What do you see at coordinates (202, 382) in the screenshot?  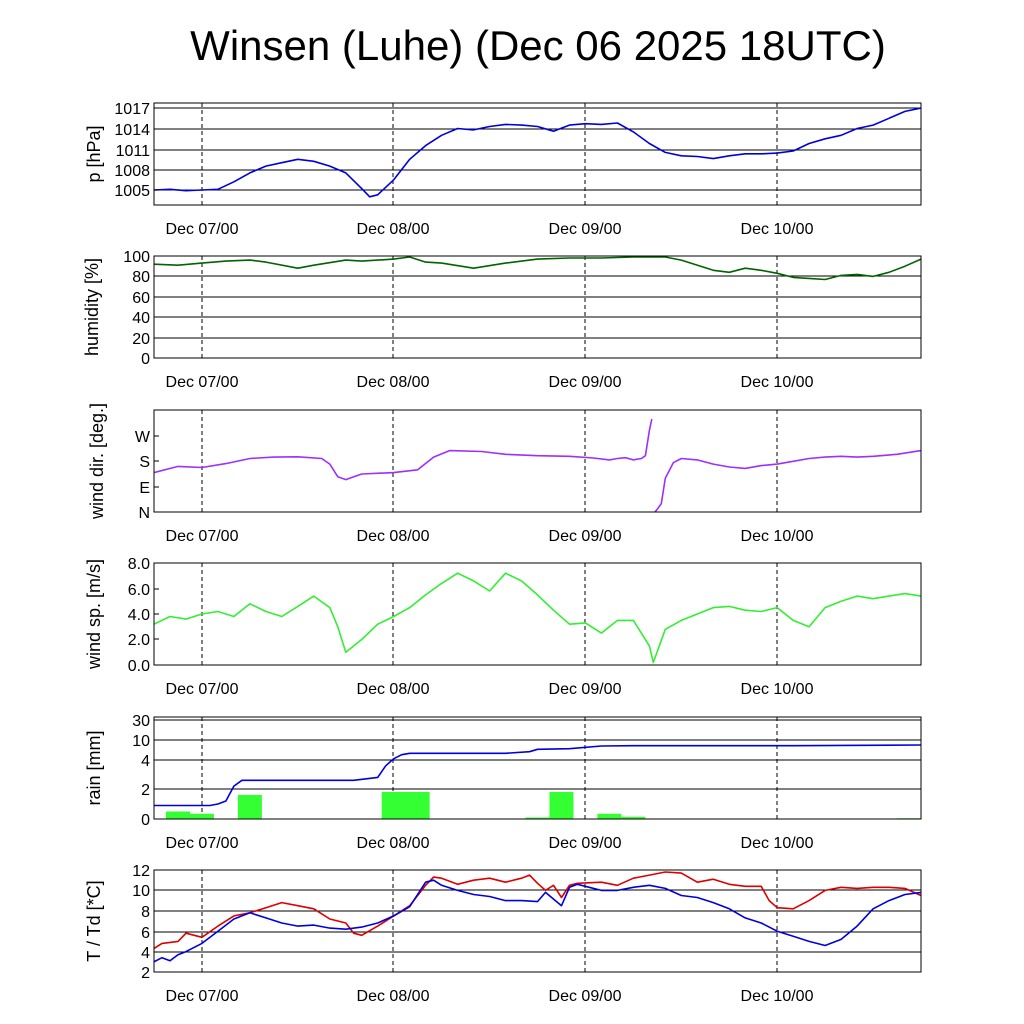 I see `humidity-xtick-label: Dec 07/00` at bounding box center [202, 382].